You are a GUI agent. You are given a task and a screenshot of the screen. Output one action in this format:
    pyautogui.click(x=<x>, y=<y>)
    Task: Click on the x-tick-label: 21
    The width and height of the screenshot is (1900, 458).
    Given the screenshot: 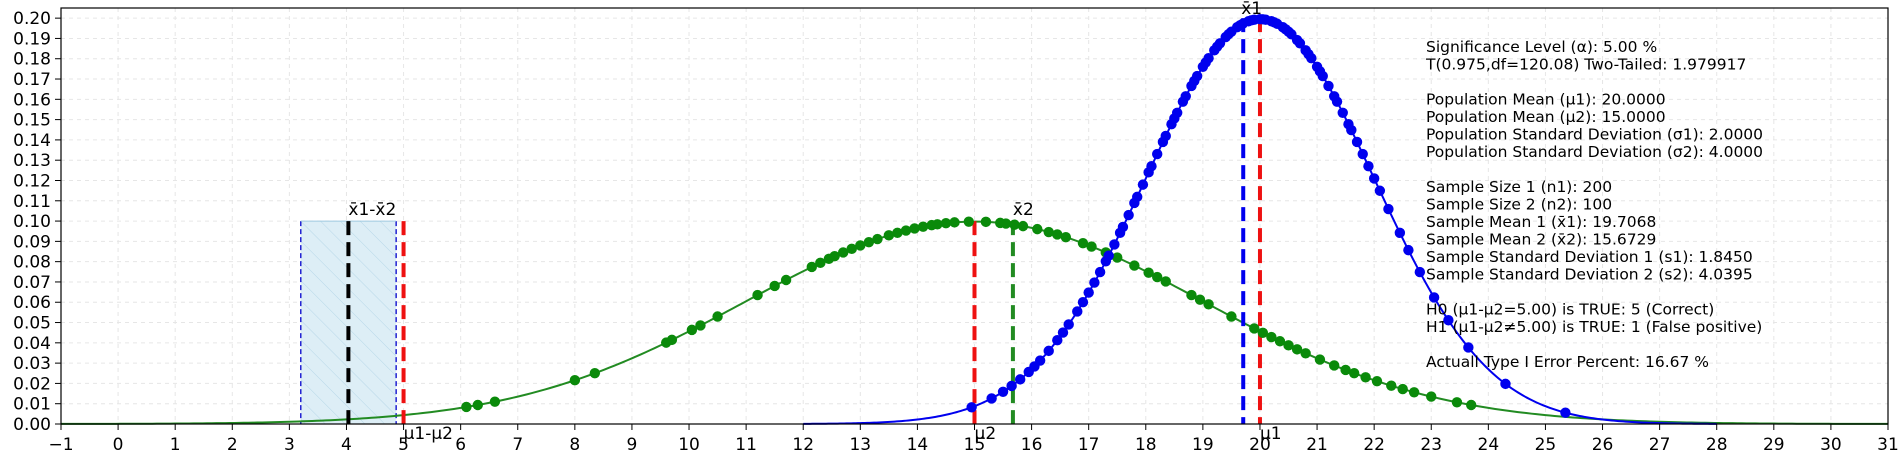 What is the action you would take?
    pyautogui.click(x=1317, y=445)
    